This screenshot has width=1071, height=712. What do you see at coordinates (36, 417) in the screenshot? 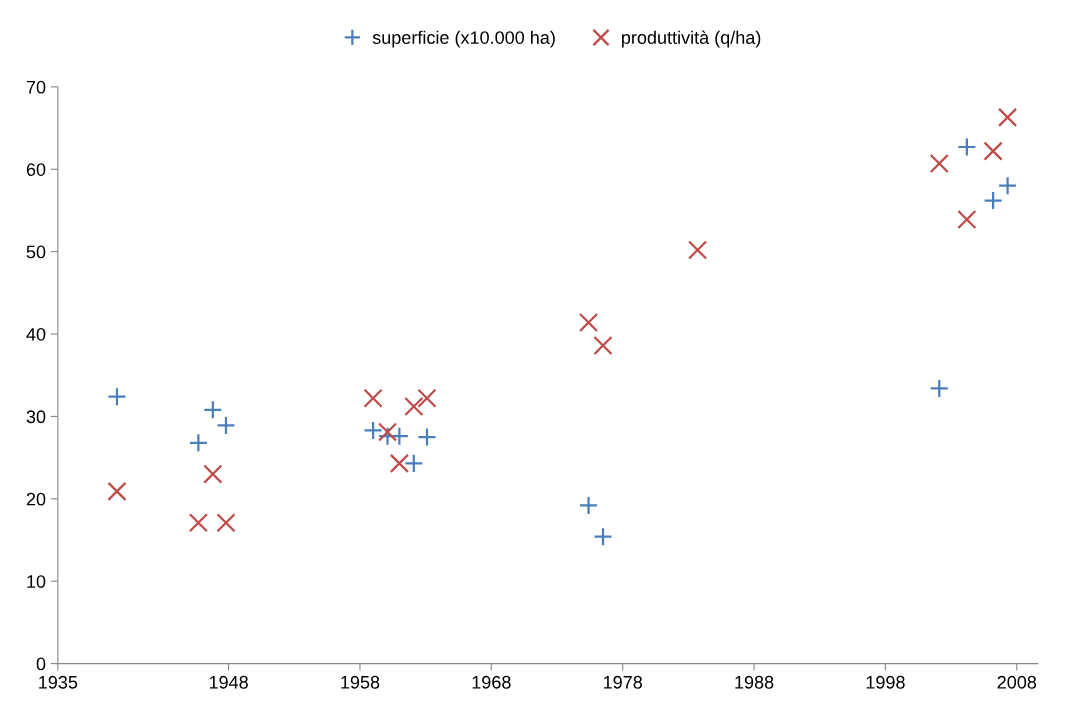
I see `y-tick-label: 30` at bounding box center [36, 417].